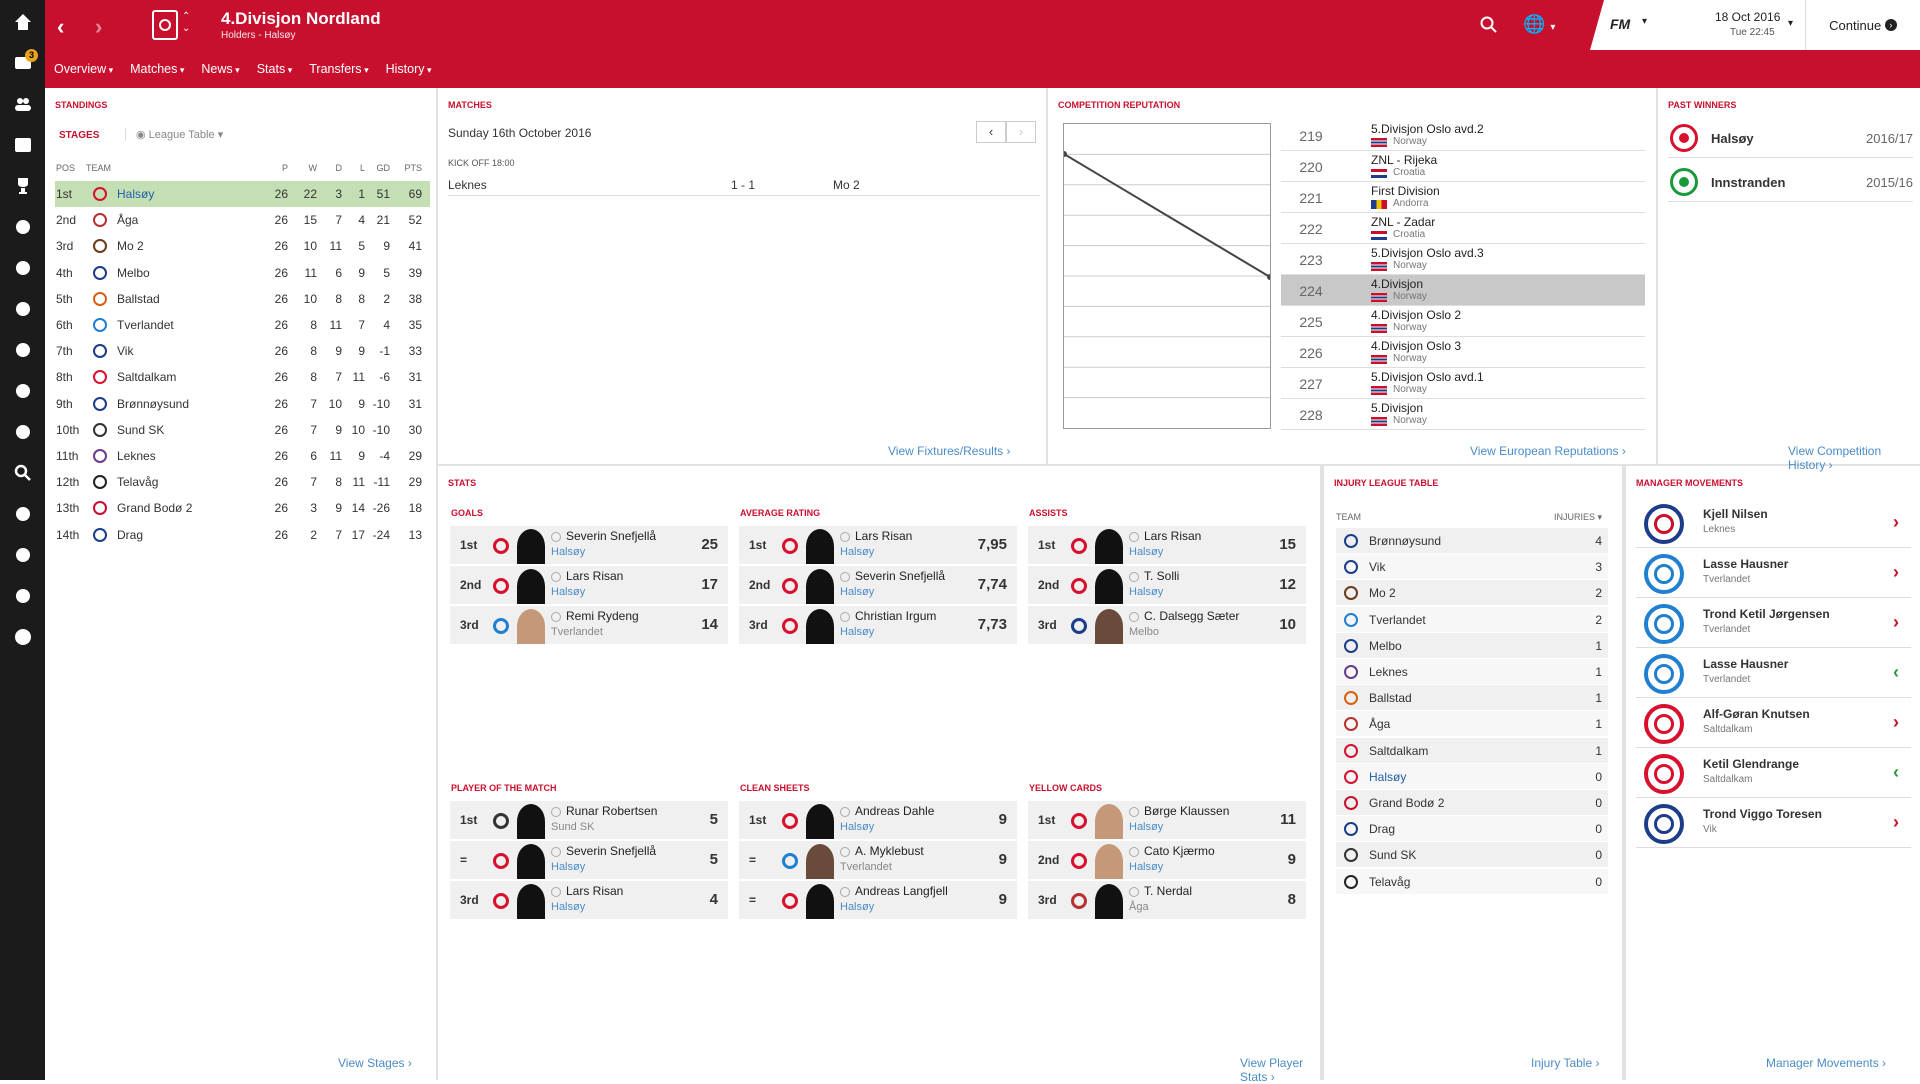 The image size is (1920, 1084). I want to click on team-name: Telavåg, so click(1390, 881).